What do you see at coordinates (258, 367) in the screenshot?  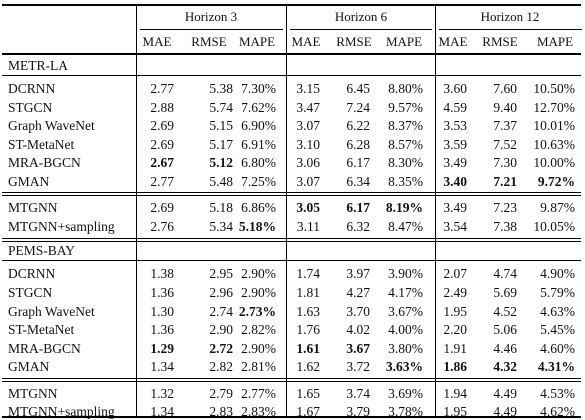 I see `value-cell: 2.81%` at bounding box center [258, 367].